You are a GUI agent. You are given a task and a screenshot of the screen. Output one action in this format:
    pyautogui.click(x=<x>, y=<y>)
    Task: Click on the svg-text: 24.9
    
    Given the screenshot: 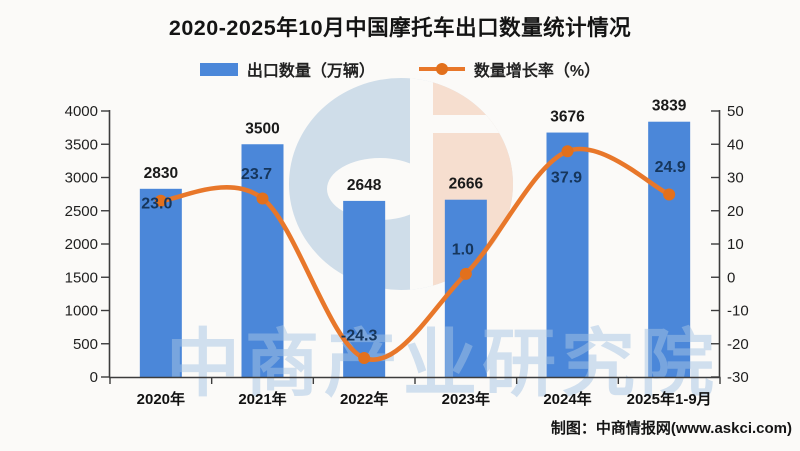 What is the action you would take?
    pyautogui.click(x=670, y=167)
    